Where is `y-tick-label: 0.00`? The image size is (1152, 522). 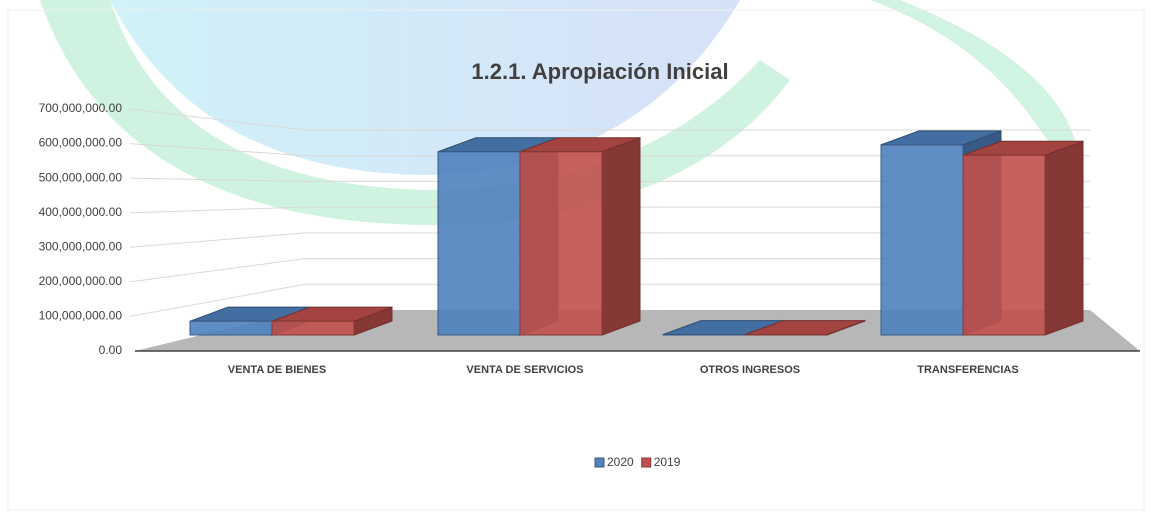 y-tick-label: 0.00 is located at coordinates (111, 350).